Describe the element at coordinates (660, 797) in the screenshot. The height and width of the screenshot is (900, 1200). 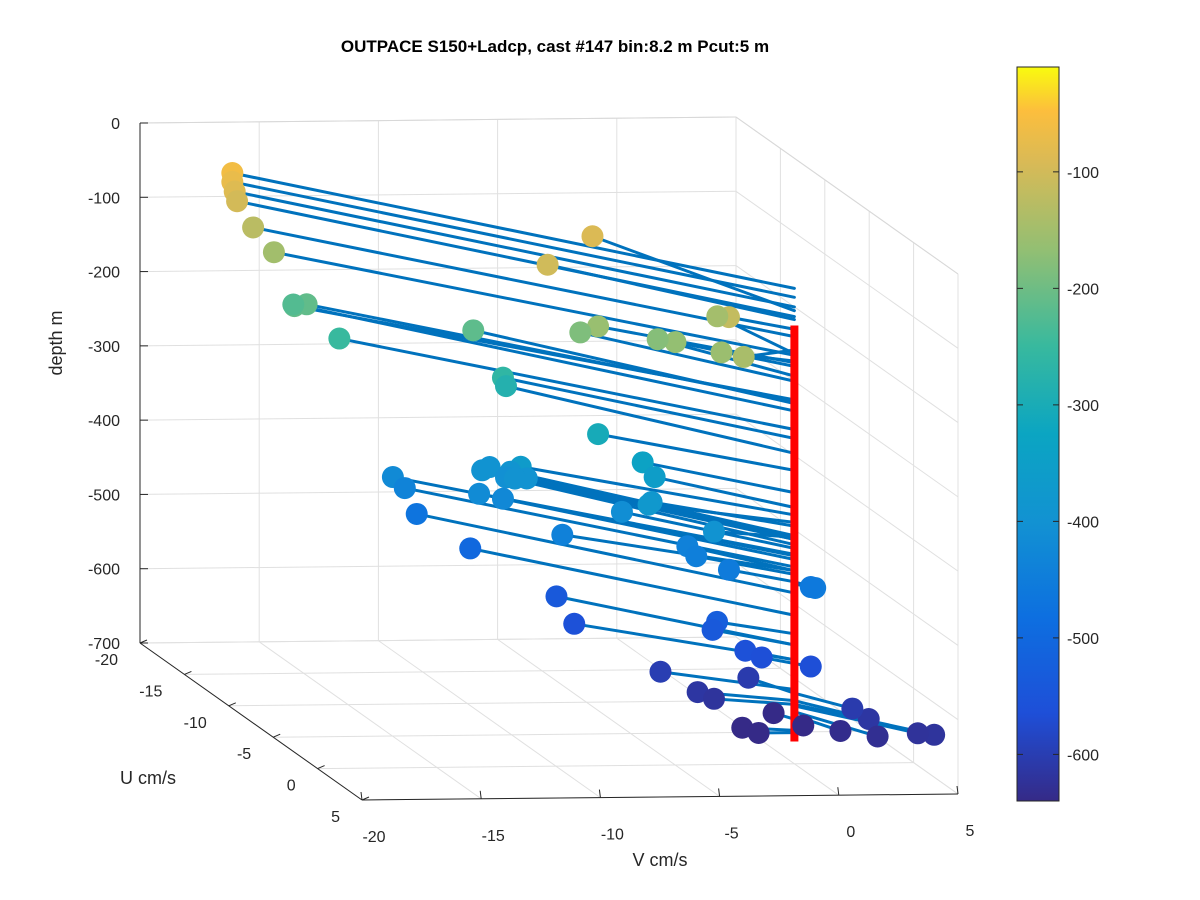
I see `v-axis-line` at that location.